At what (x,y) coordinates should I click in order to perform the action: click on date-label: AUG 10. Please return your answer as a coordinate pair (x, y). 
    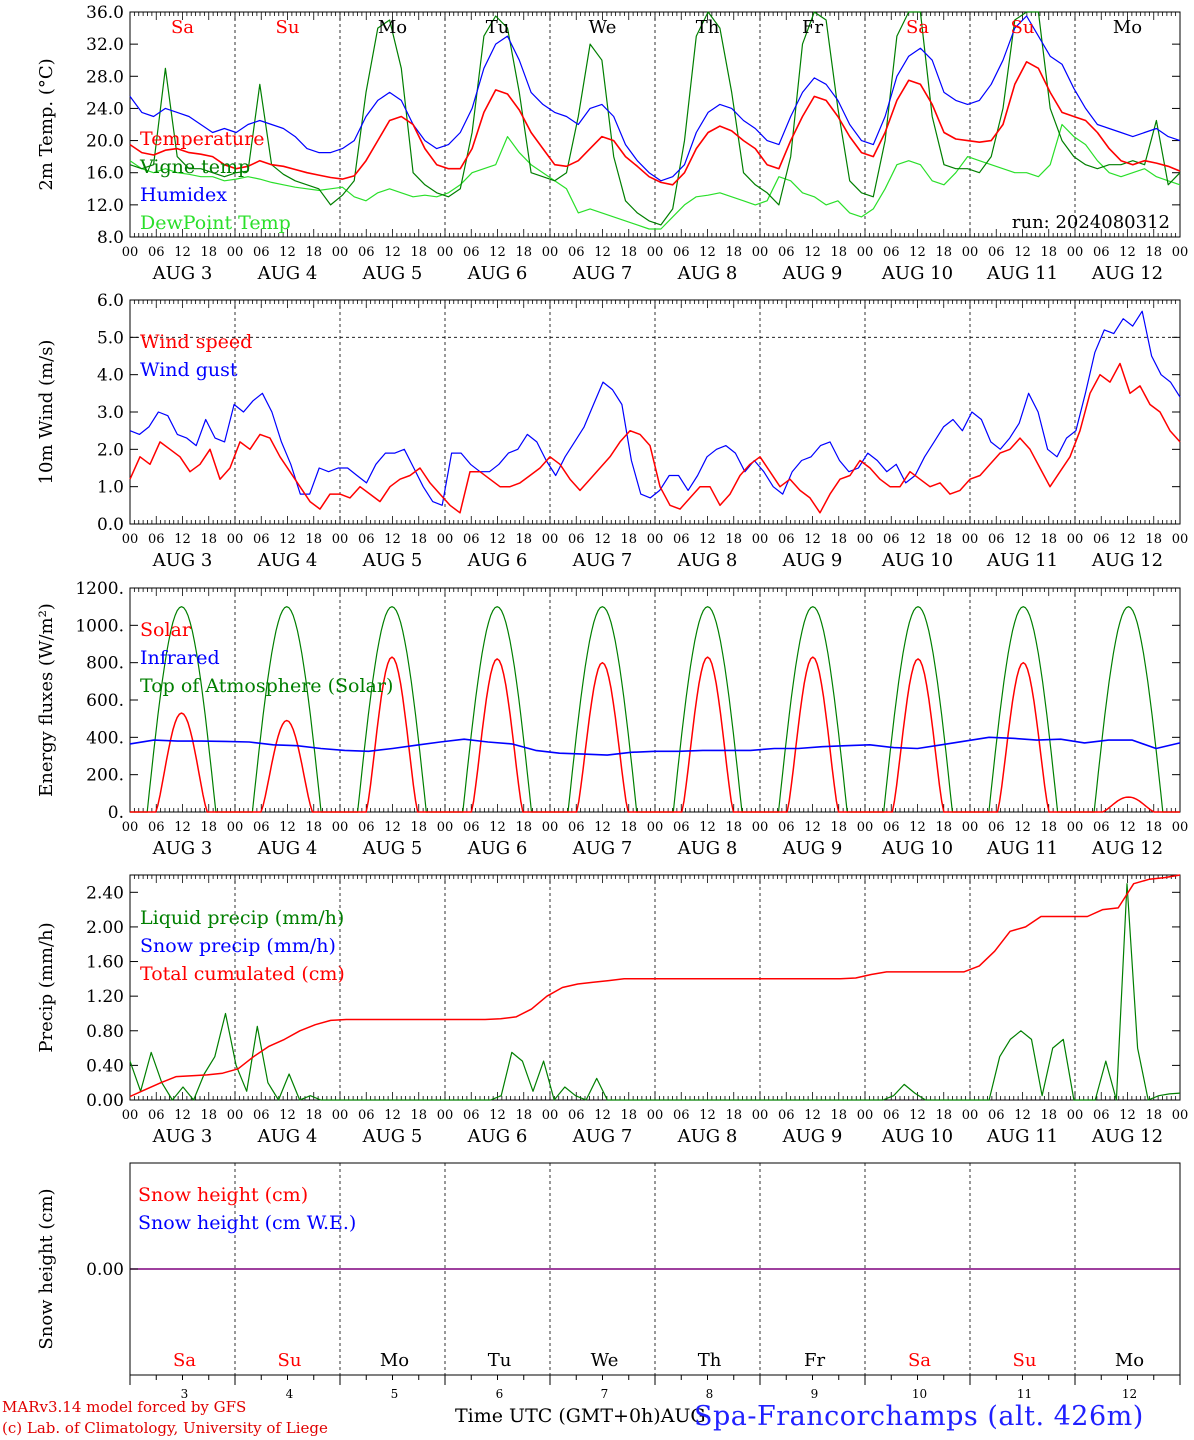
    Looking at the image, I should click on (917, 848).